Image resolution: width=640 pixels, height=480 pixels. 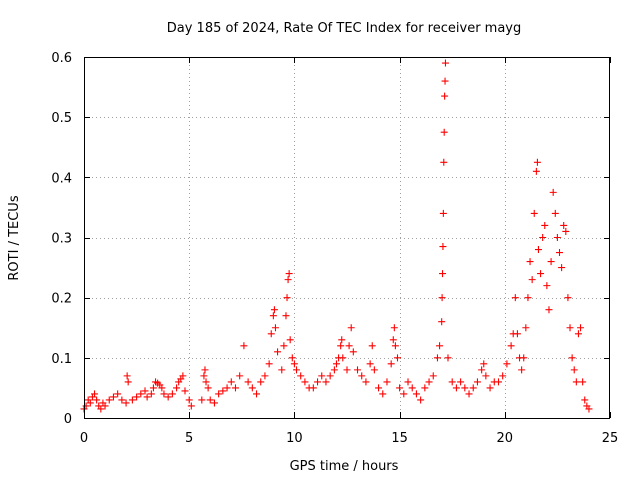 I want to click on y-tick-label: 0.1, so click(x=61, y=359).